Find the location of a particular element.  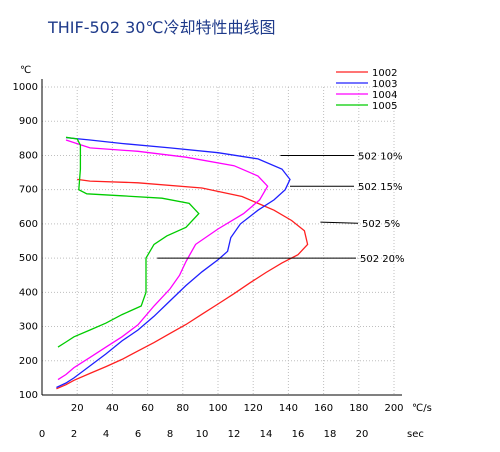

x-time-tick-label: 4 is located at coordinates (106, 434).